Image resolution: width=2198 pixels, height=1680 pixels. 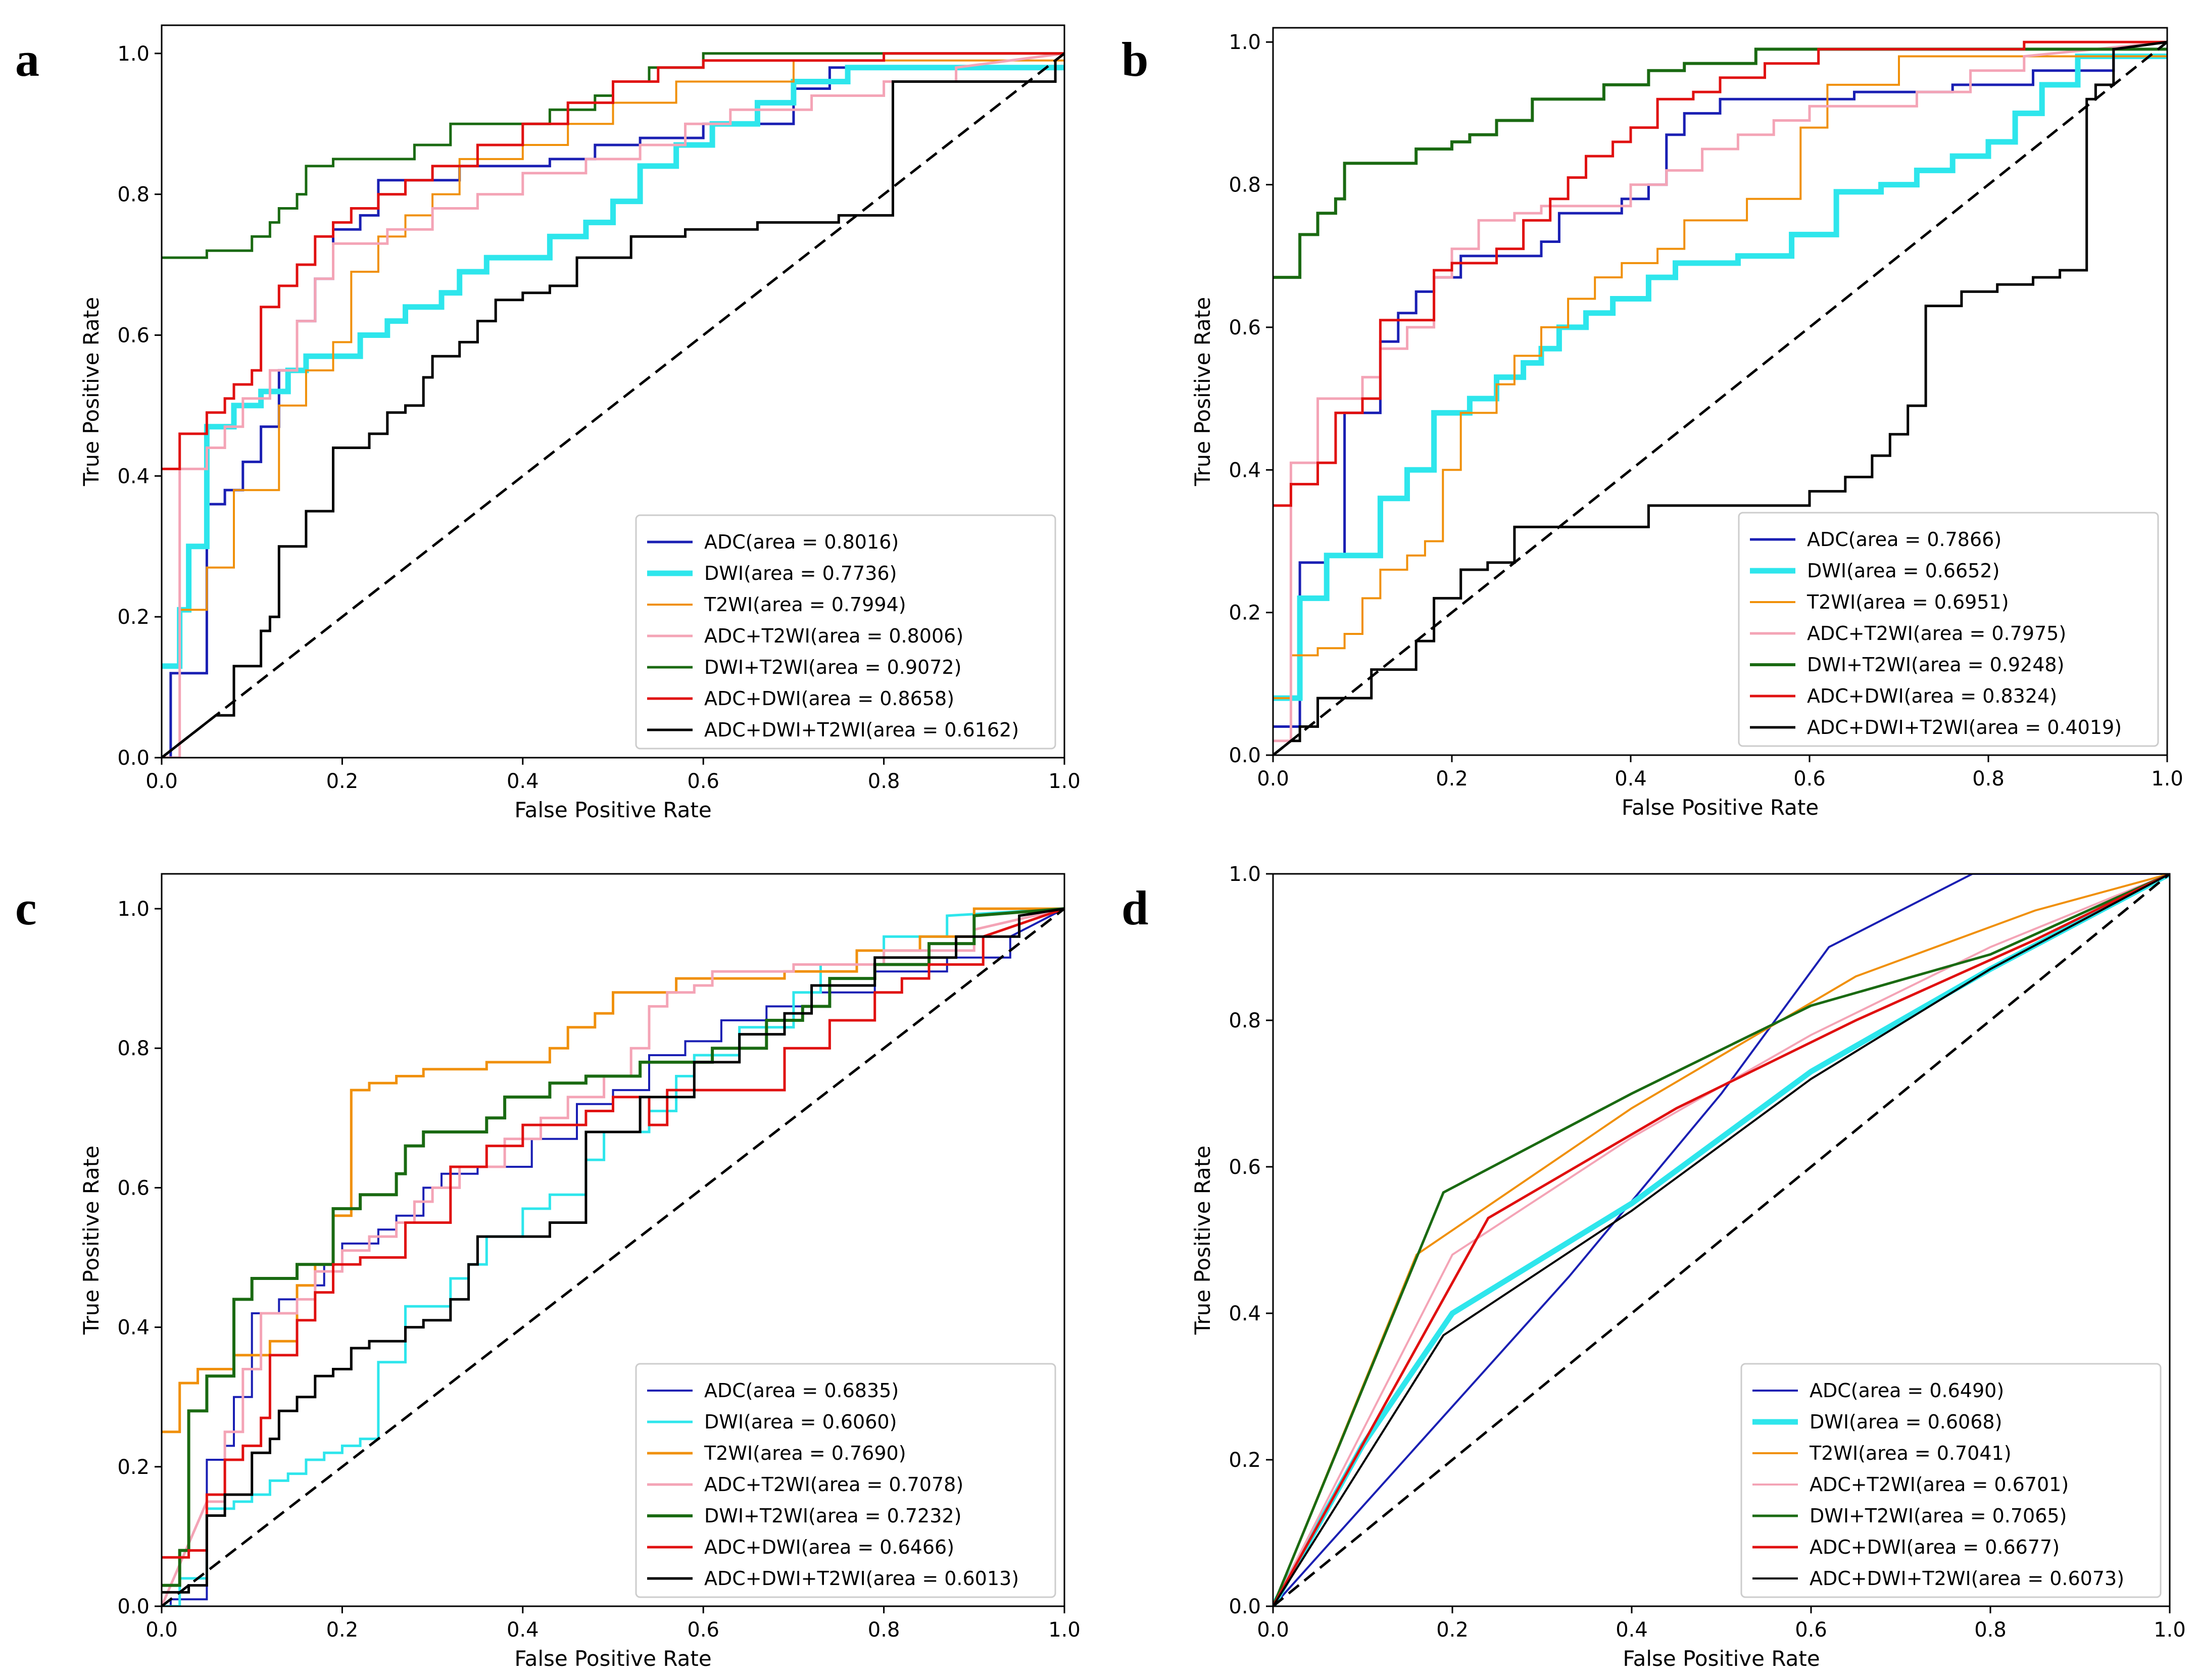 What do you see at coordinates (801, 573) in the screenshot?
I see `legend-entry: DWI(area = 0.7736)` at bounding box center [801, 573].